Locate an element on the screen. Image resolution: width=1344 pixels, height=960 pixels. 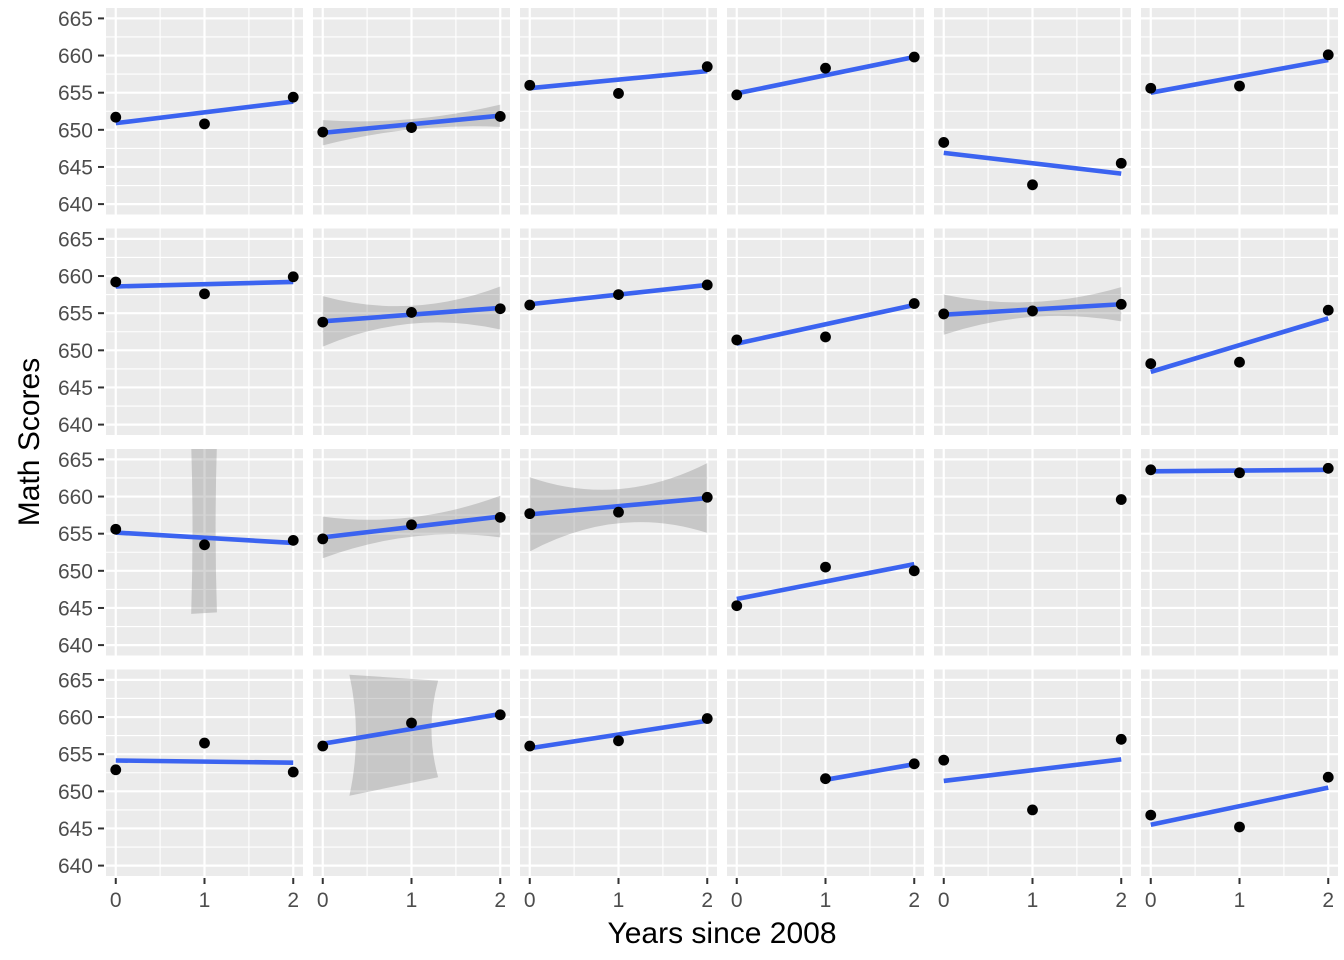
y-tick-label: 640 is located at coordinates (75, 646).